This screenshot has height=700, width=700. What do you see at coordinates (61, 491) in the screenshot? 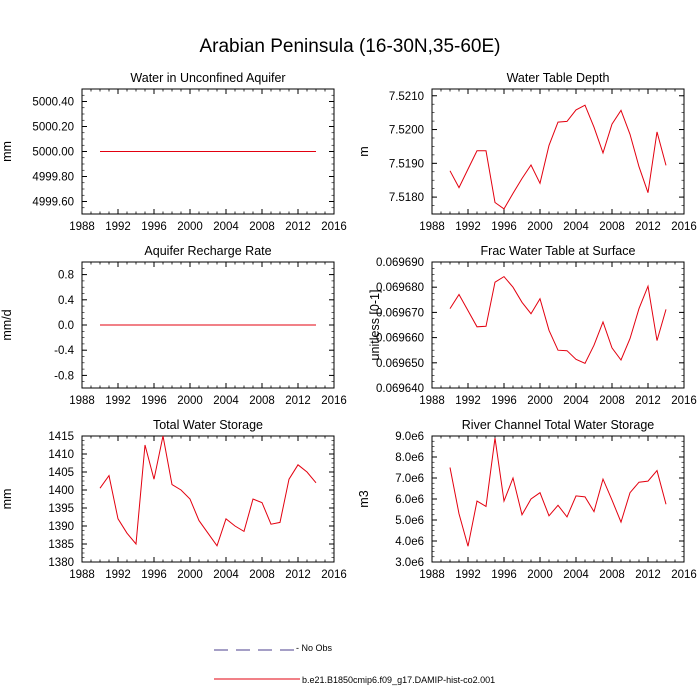
I see `y-tick-label: 1400` at bounding box center [61, 491].